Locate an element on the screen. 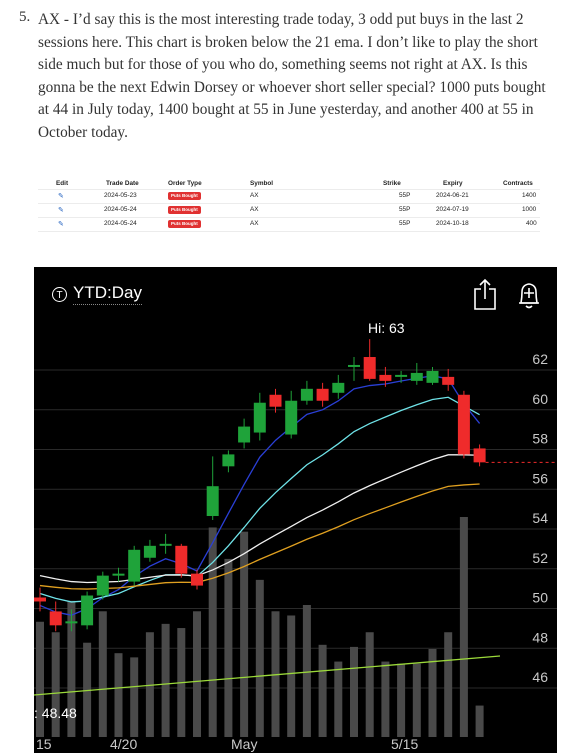  list-number: 5. is located at coordinates (25, 17).